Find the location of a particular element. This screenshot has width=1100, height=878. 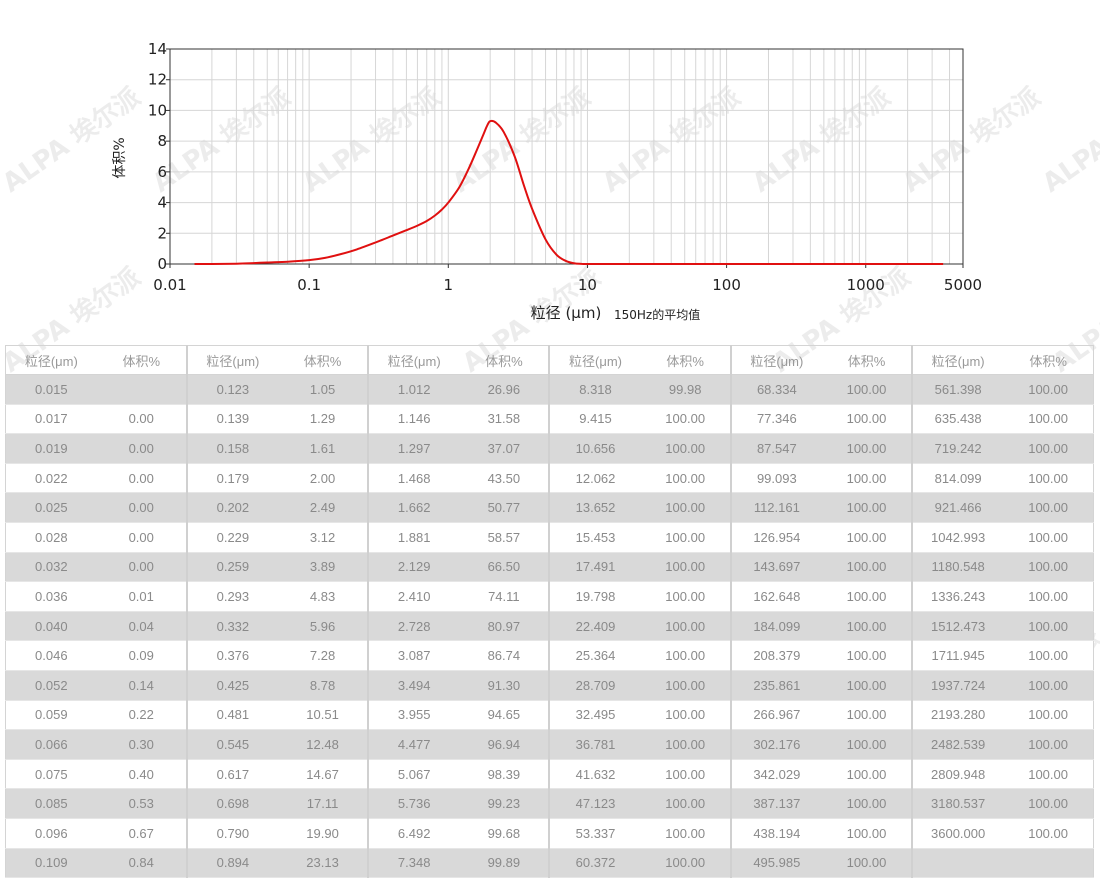

cell-size: 0.259 is located at coordinates (231, 567).